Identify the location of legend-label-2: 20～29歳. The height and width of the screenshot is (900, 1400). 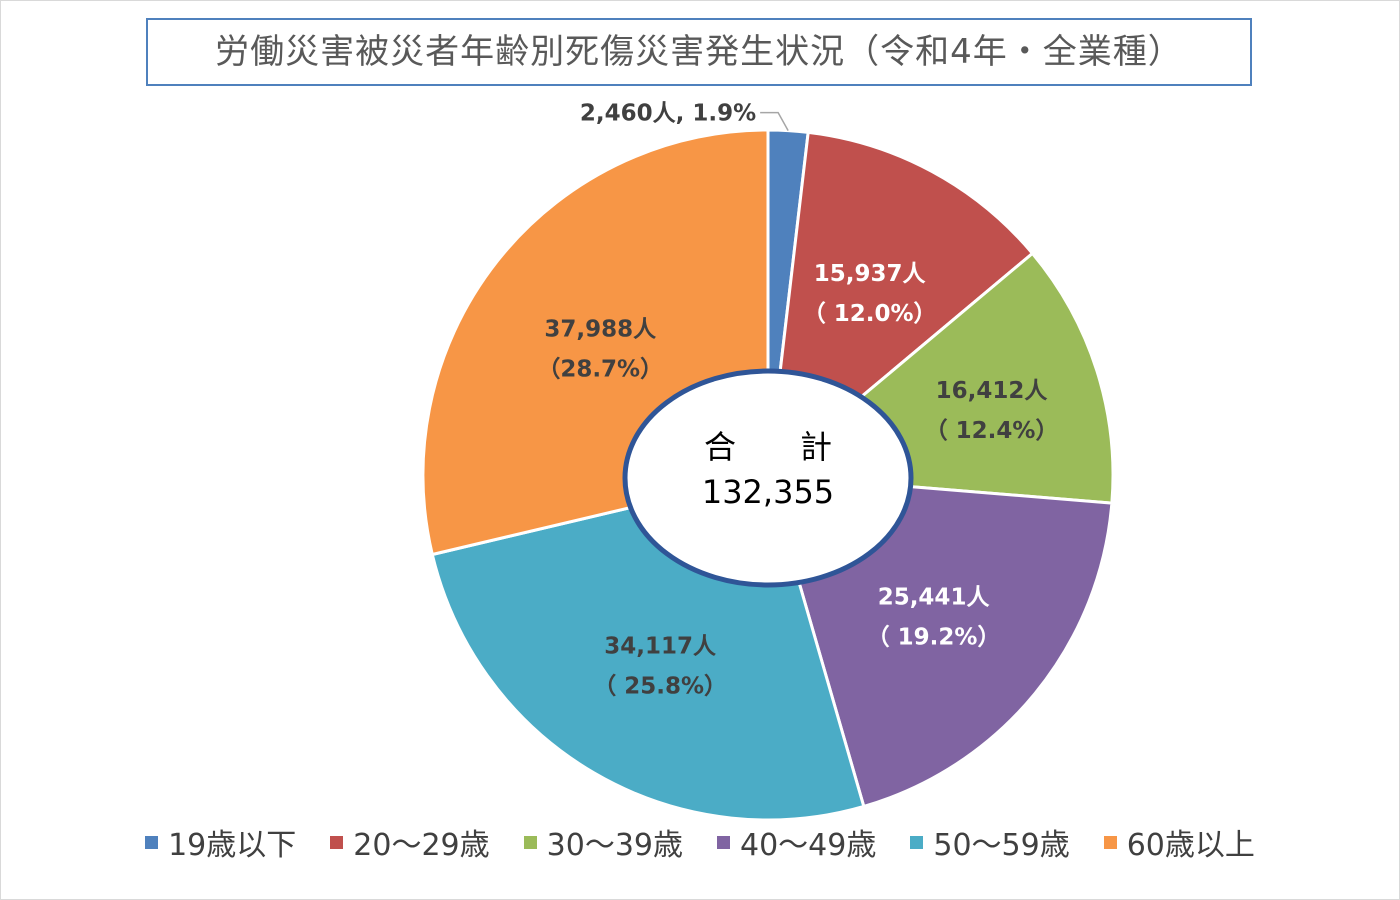
(421, 845).